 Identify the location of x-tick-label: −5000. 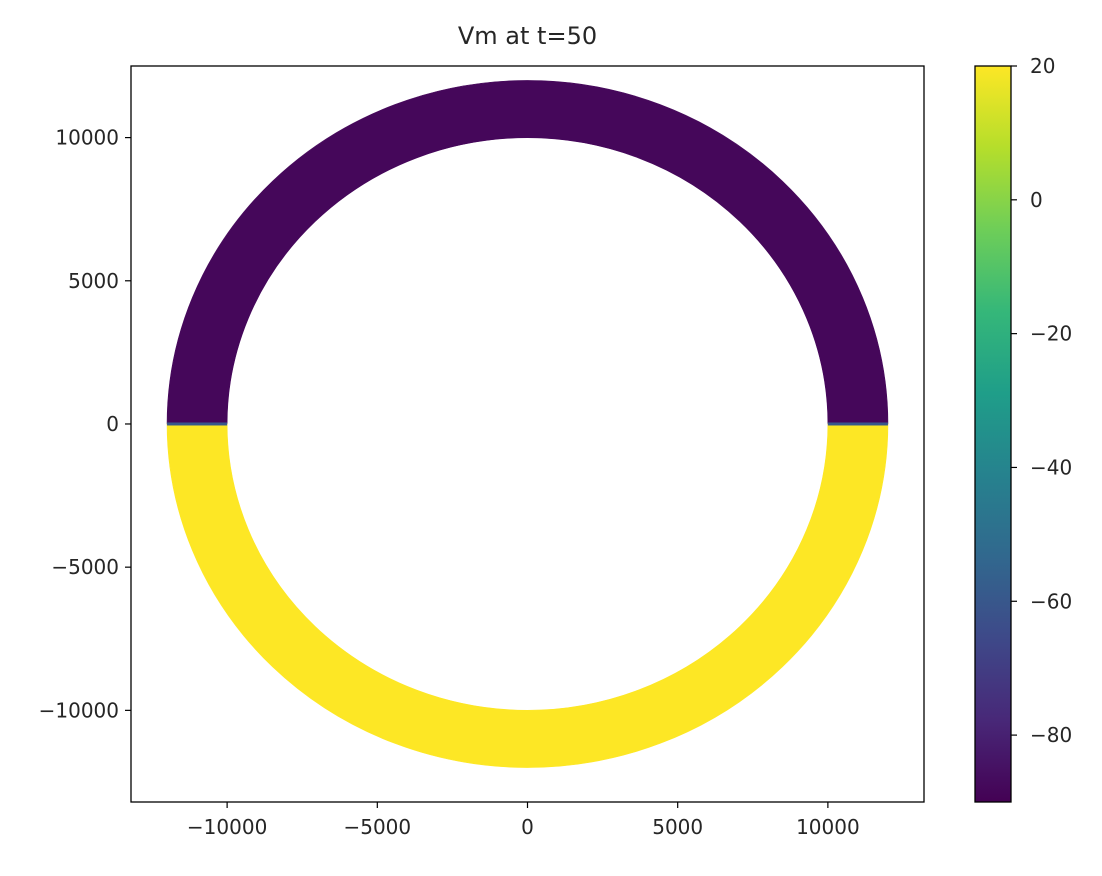
(377, 827).